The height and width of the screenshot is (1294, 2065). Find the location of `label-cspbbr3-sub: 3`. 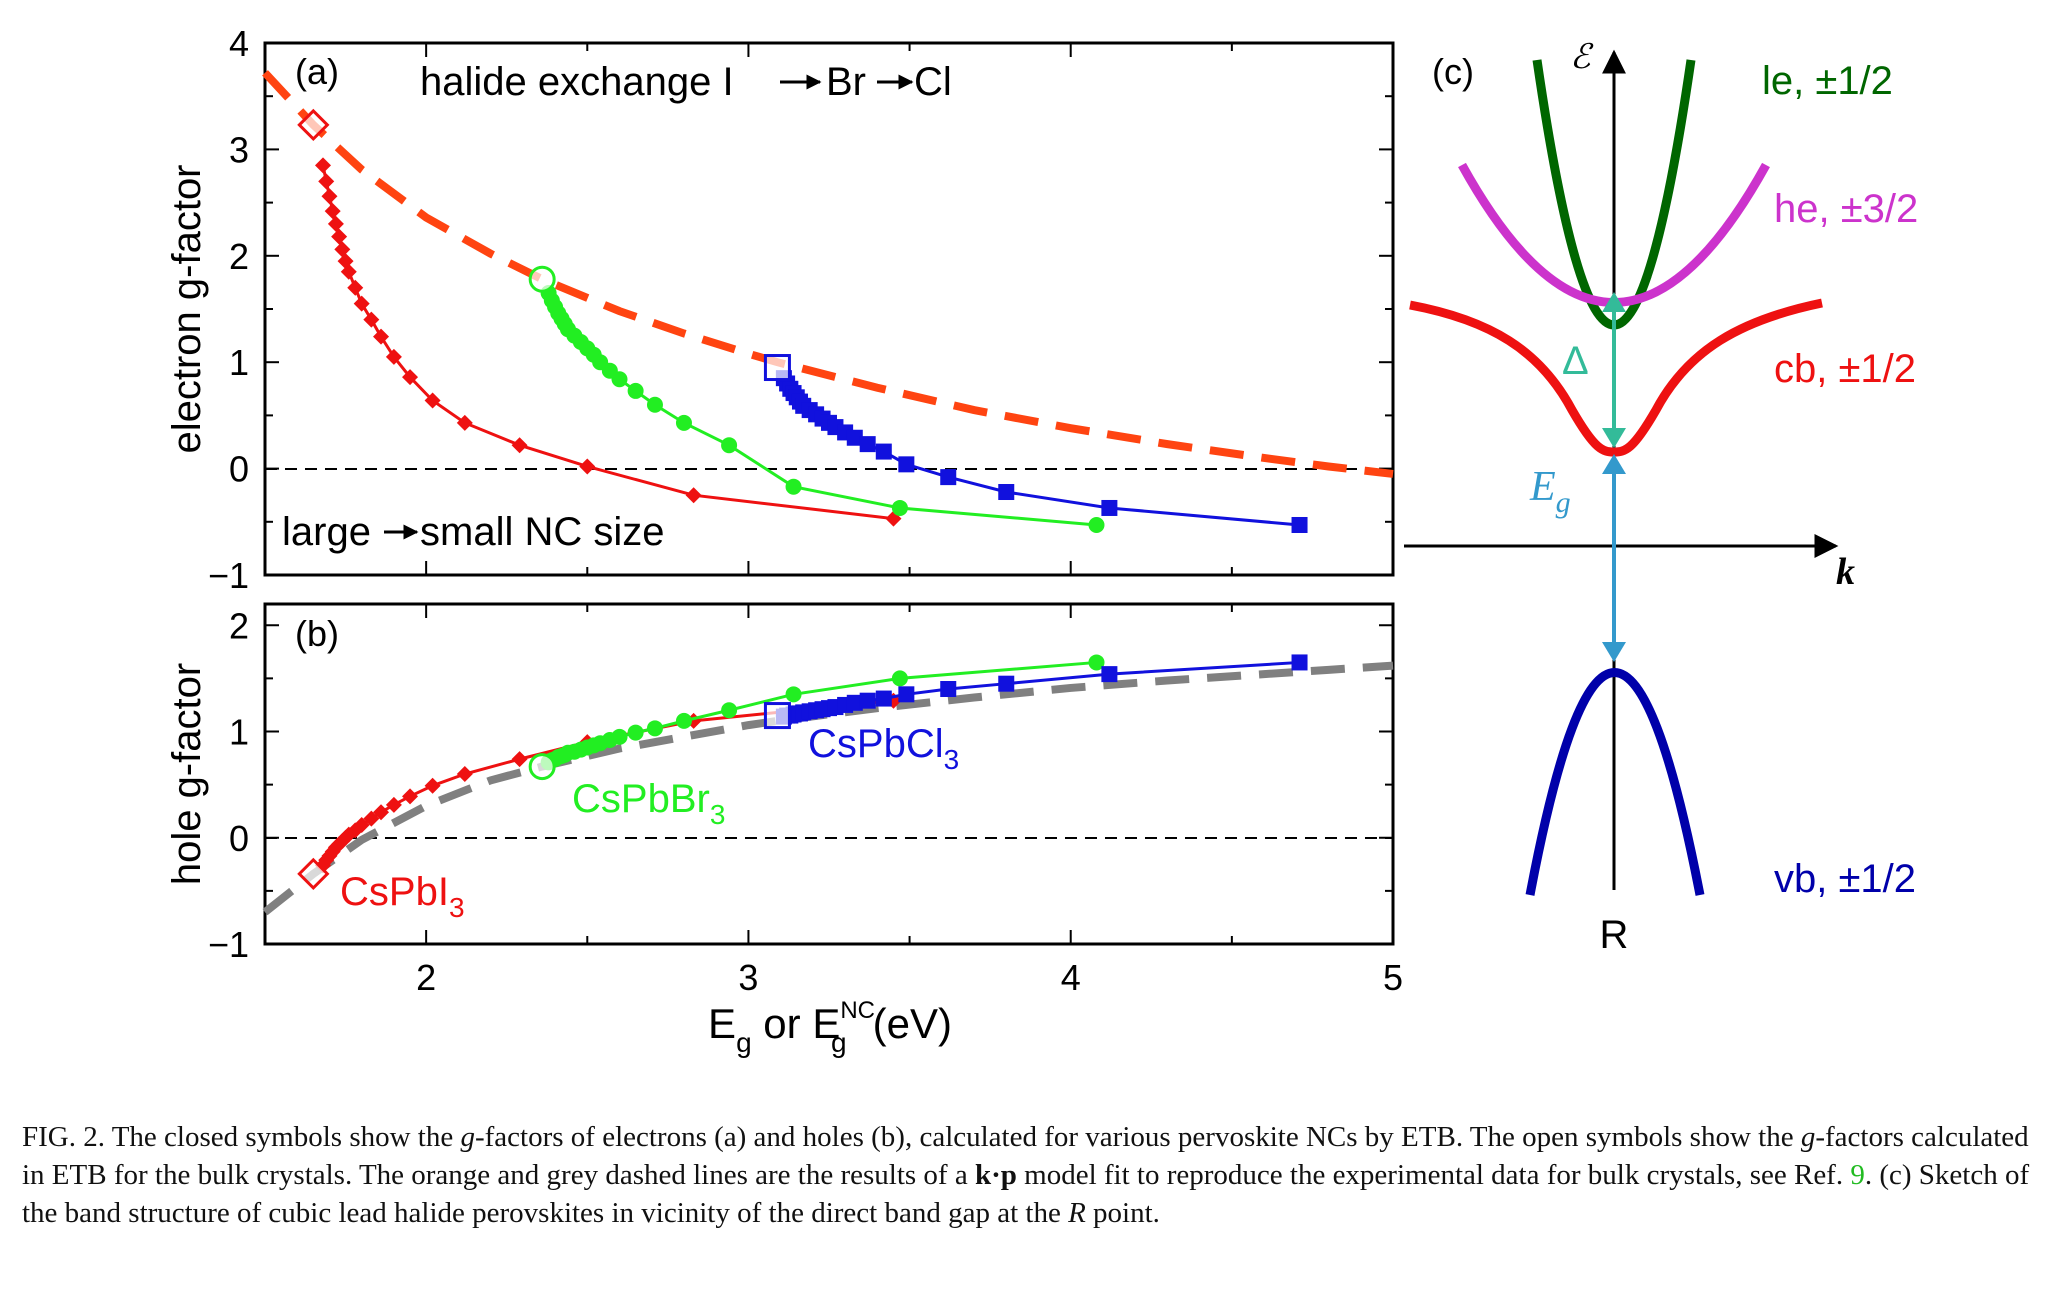

label-cspbbr3-sub: 3 is located at coordinates (718, 814).